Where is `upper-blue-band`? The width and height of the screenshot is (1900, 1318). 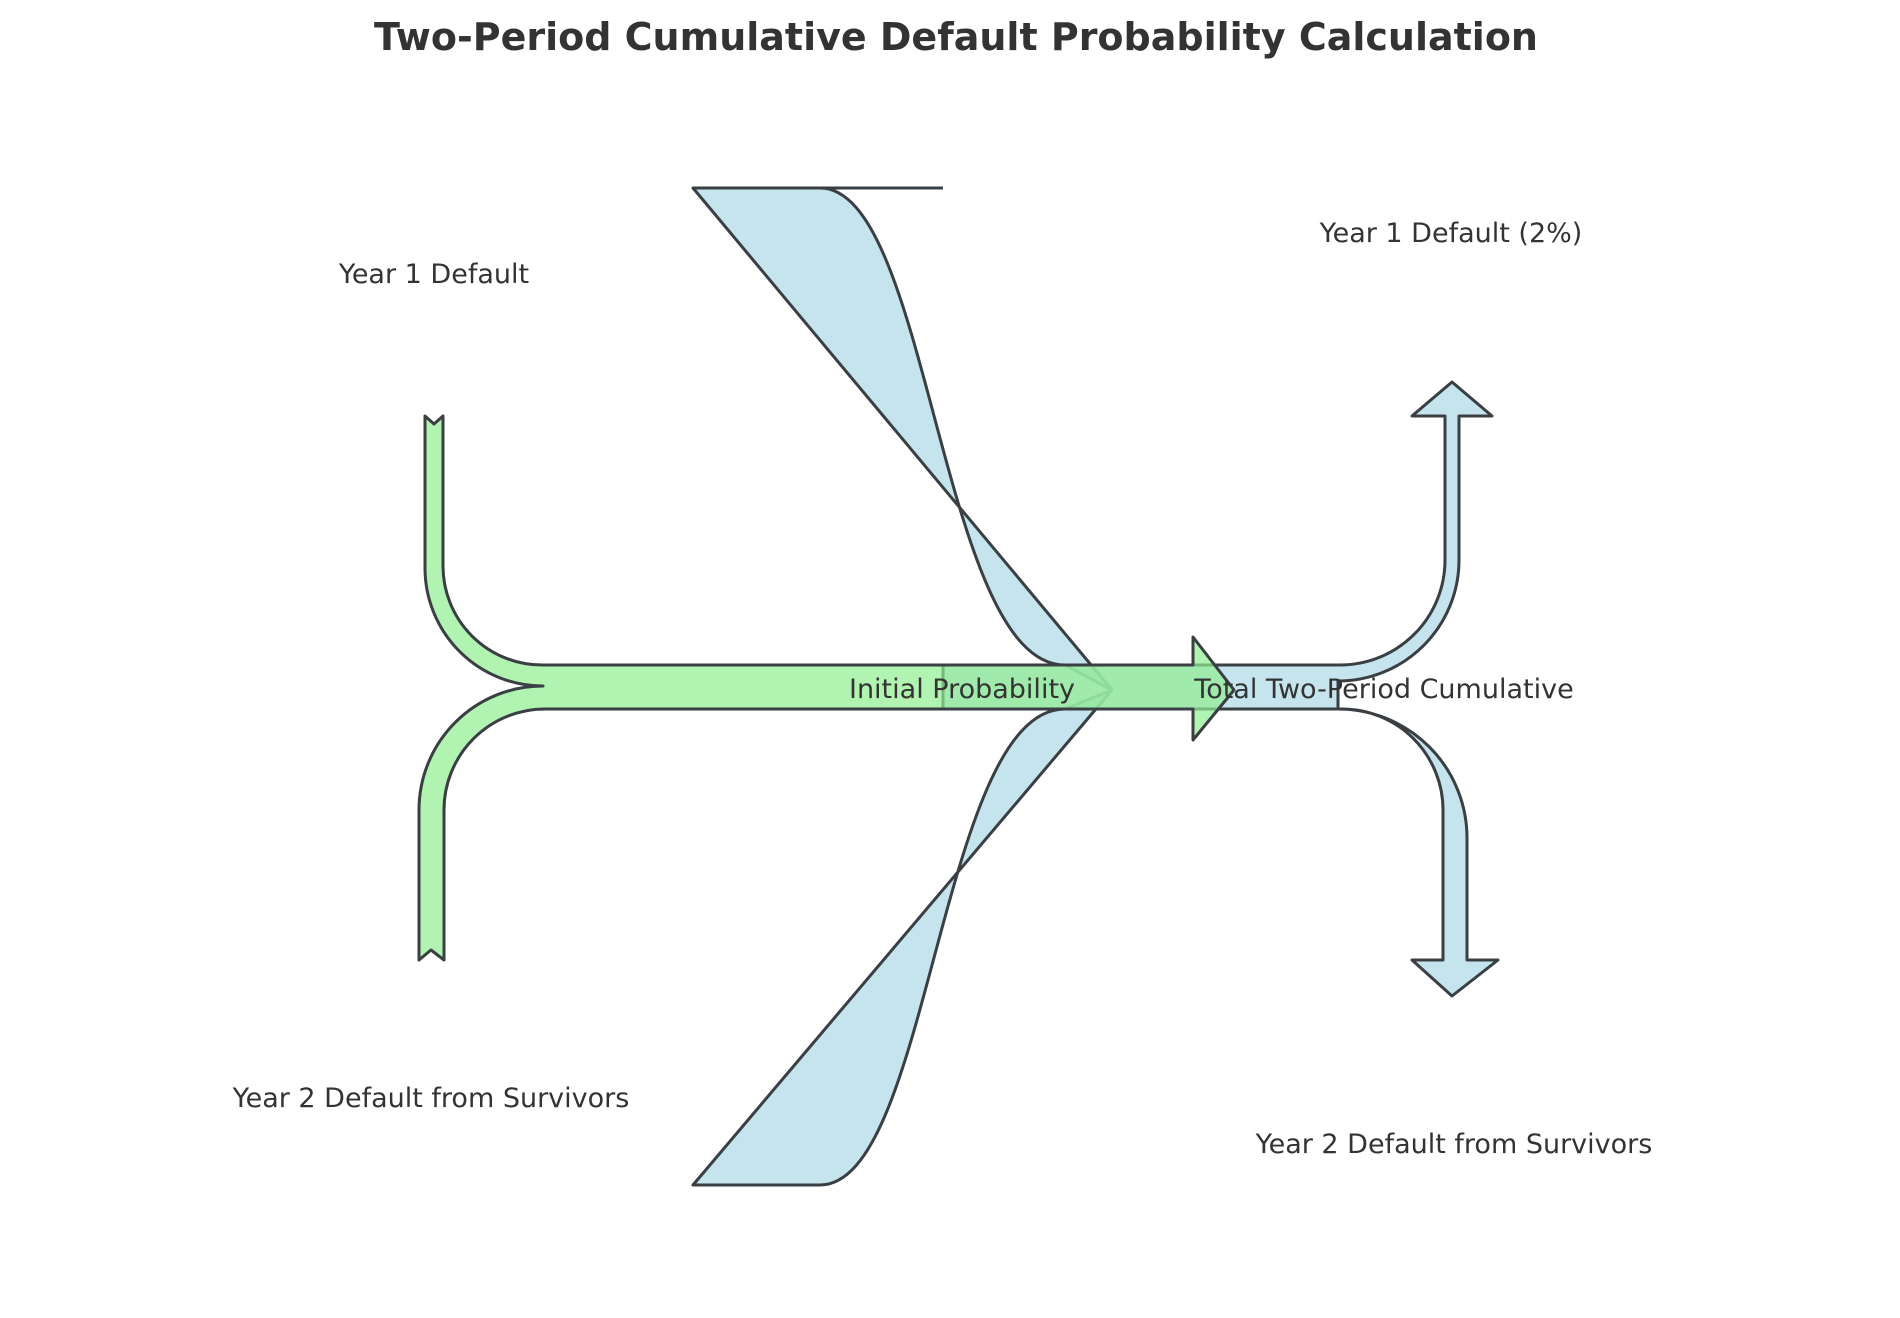
upper-blue-band is located at coordinates (902, 439).